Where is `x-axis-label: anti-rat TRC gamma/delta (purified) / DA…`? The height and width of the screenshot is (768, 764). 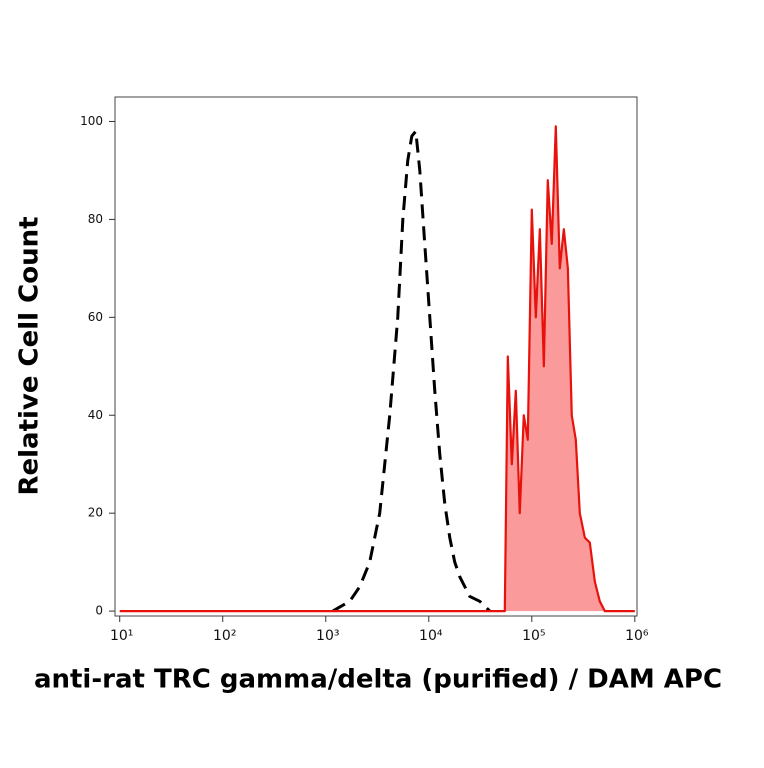
x-axis-label: anti-rat TRC gamma/delta (purified) / DA… is located at coordinates (378, 680).